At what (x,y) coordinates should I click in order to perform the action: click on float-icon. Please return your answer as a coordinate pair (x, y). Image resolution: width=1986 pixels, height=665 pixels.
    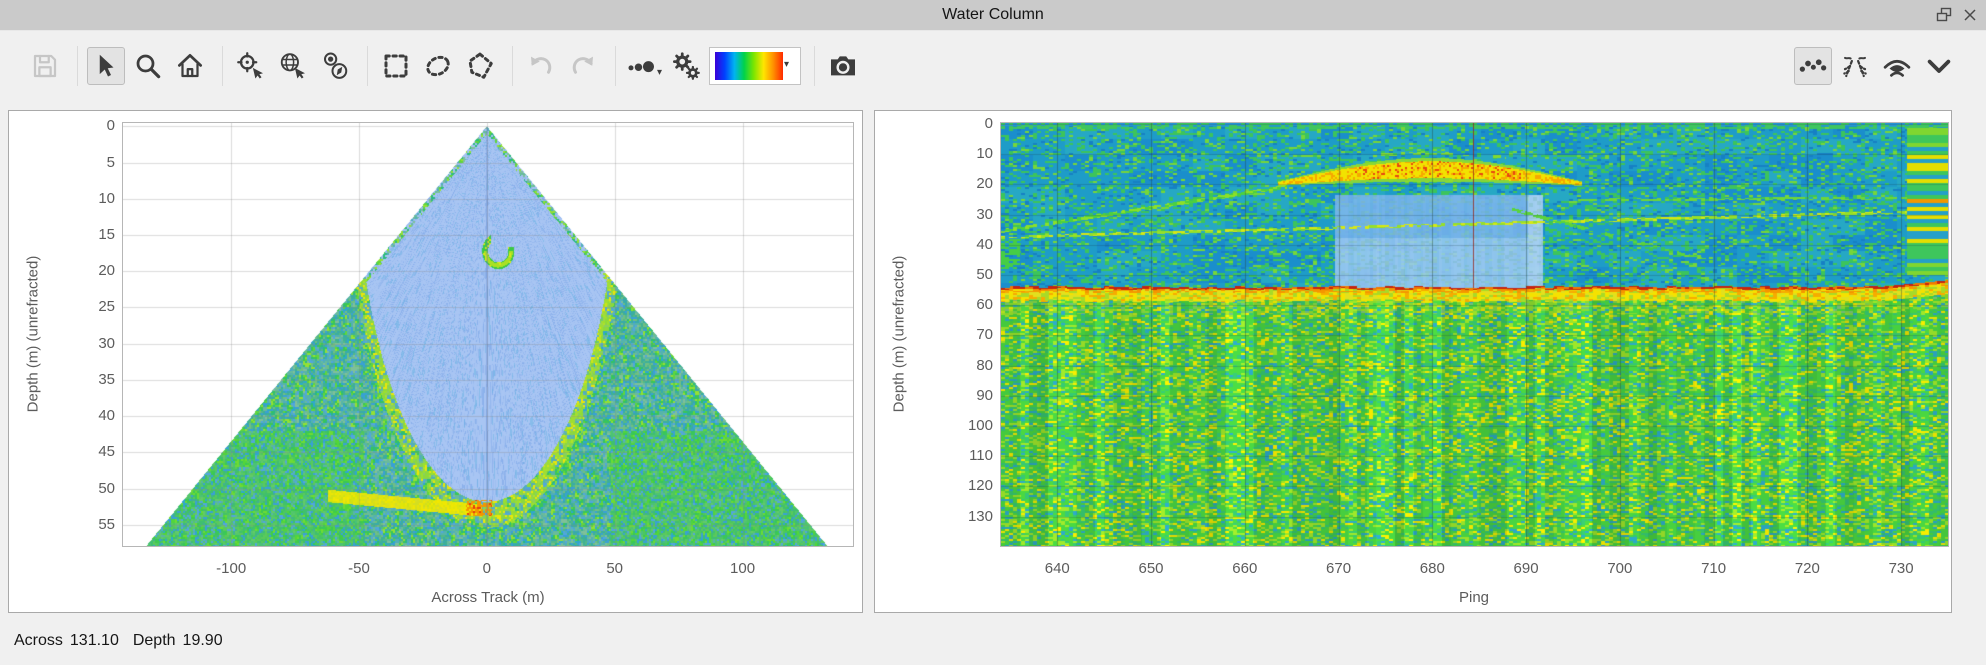
    Looking at the image, I should click on (1944, 14).